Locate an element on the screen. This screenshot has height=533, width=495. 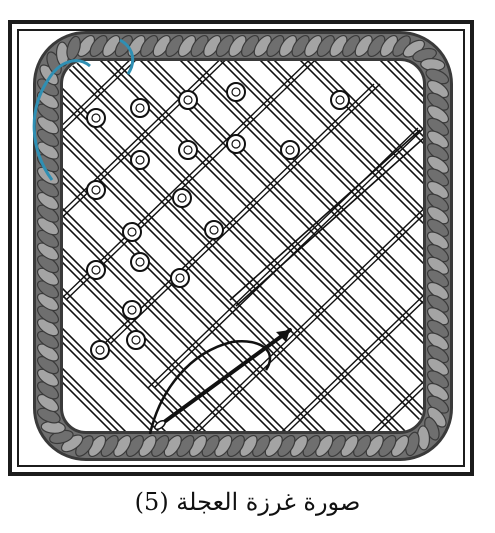
needle-icon is located at coordinates (220, 381).